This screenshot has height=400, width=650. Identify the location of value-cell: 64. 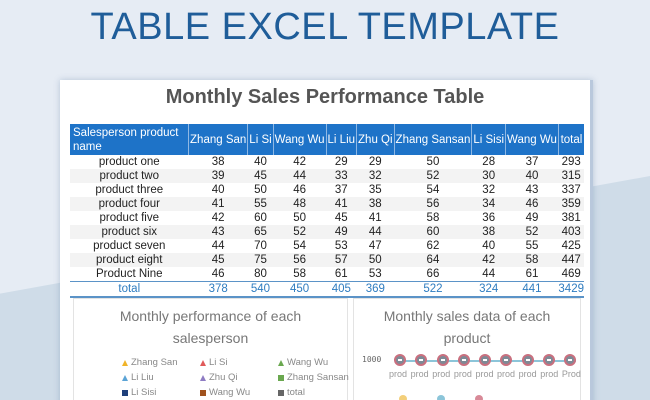
(433, 260).